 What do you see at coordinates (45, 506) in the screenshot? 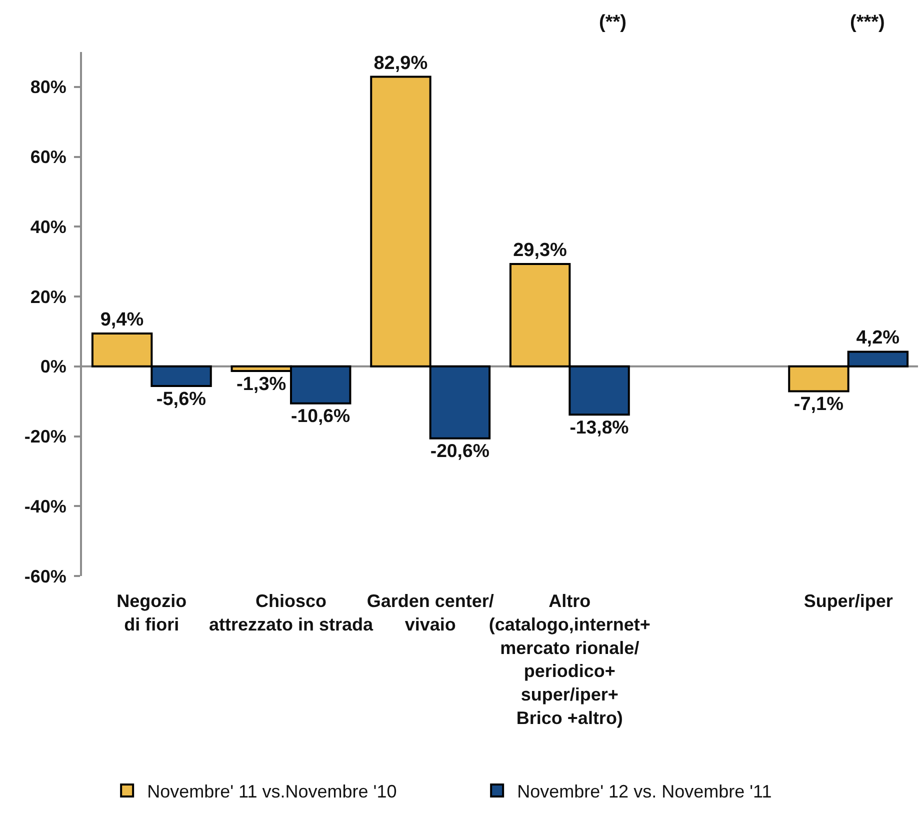
I see `y-tick-label: -40%` at bounding box center [45, 506].